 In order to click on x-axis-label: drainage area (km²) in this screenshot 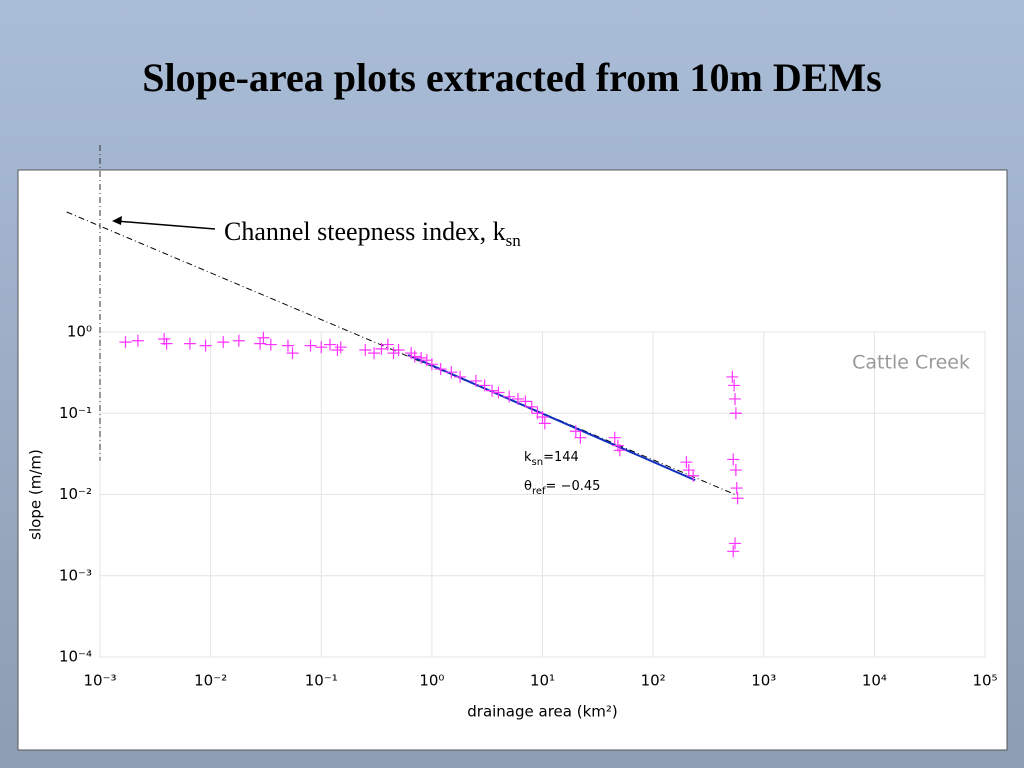, I will do `click(542, 712)`.